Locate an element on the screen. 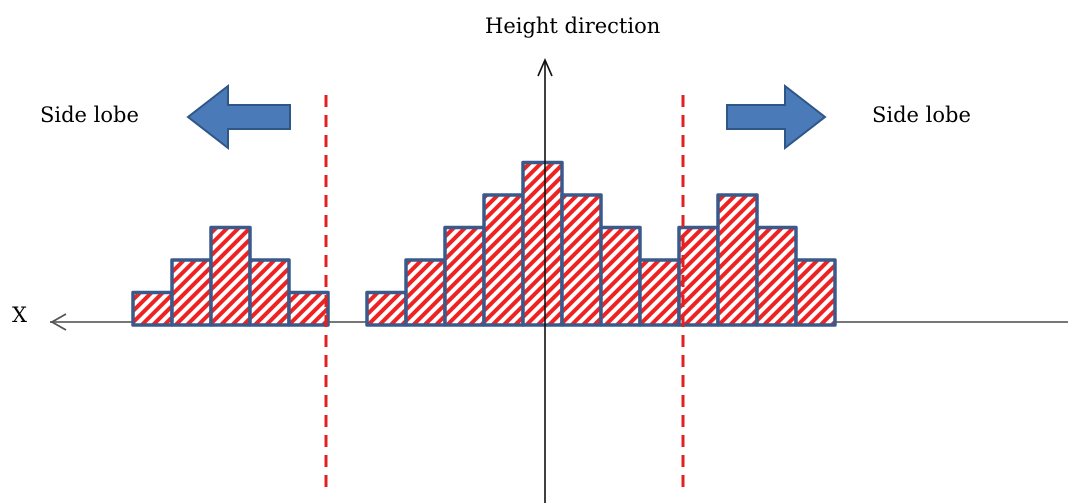 The height and width of the screenshot is (503, 1068). side-lobe-left-label: Side lobe is located at coordinates (89, 115).